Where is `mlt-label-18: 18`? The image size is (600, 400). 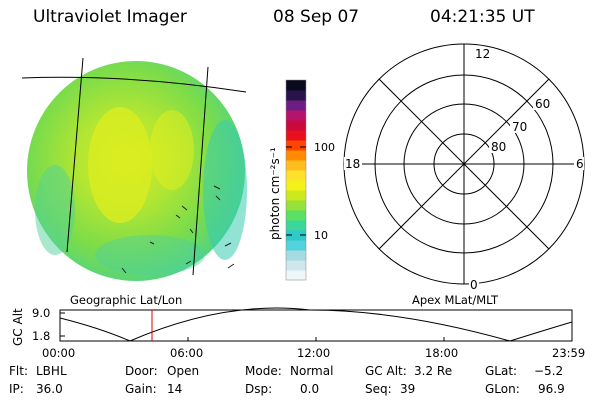
mlt-label-18: 18 is located at coordinates (352, 164).